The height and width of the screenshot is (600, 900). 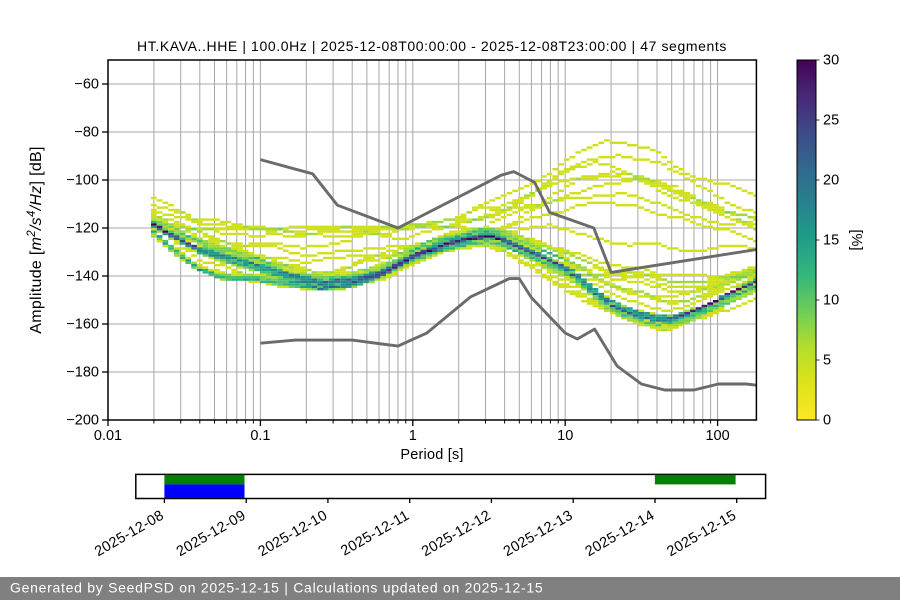 What do you see at coordinates (717, 436) in the screenshot?
I see `svg-text: 100` at bounding box center [717, 436].